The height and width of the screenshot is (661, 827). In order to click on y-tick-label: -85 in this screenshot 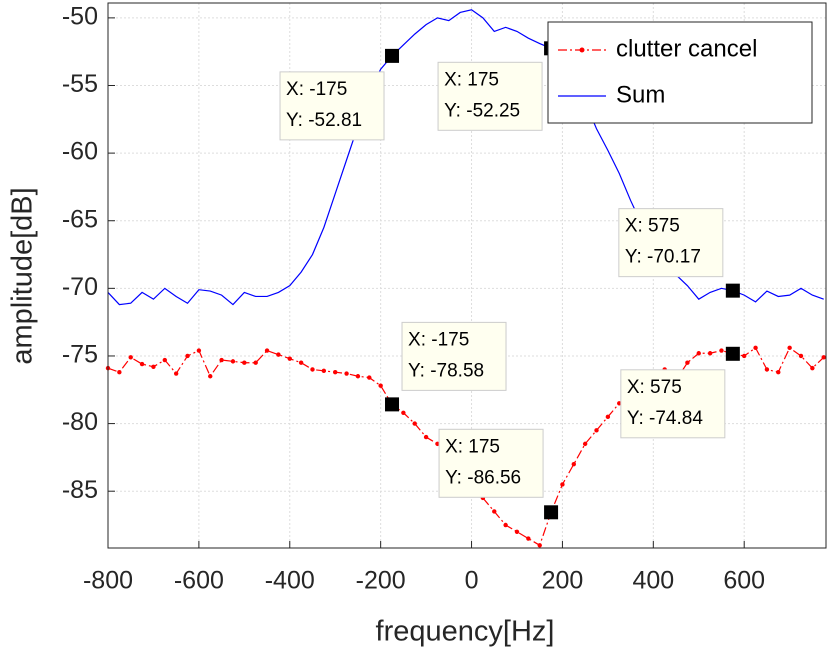, I will do `click(80, 490)`.